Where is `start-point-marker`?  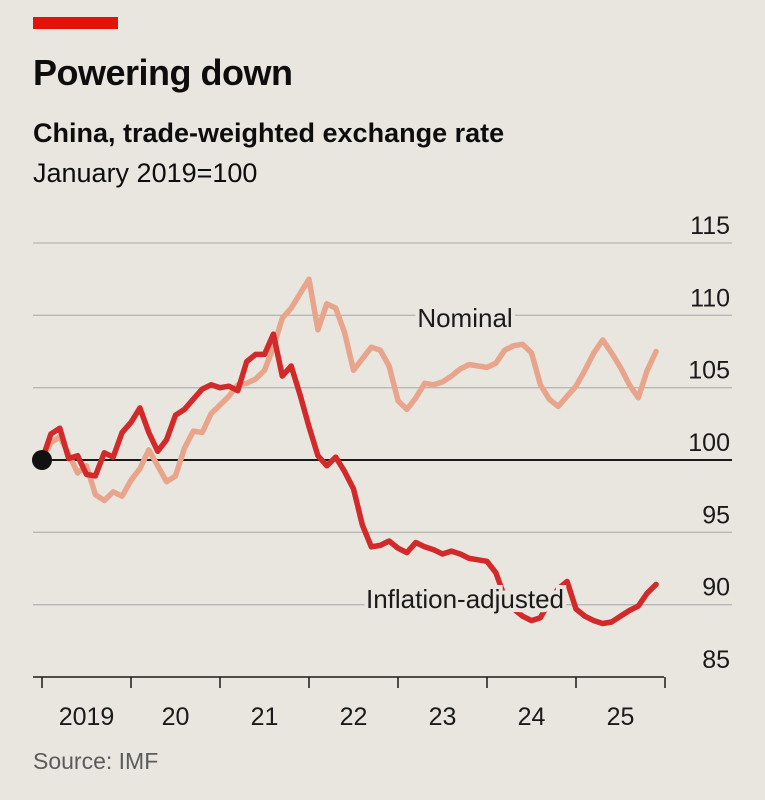 start-point-marker is located at coordinates (42, 460).